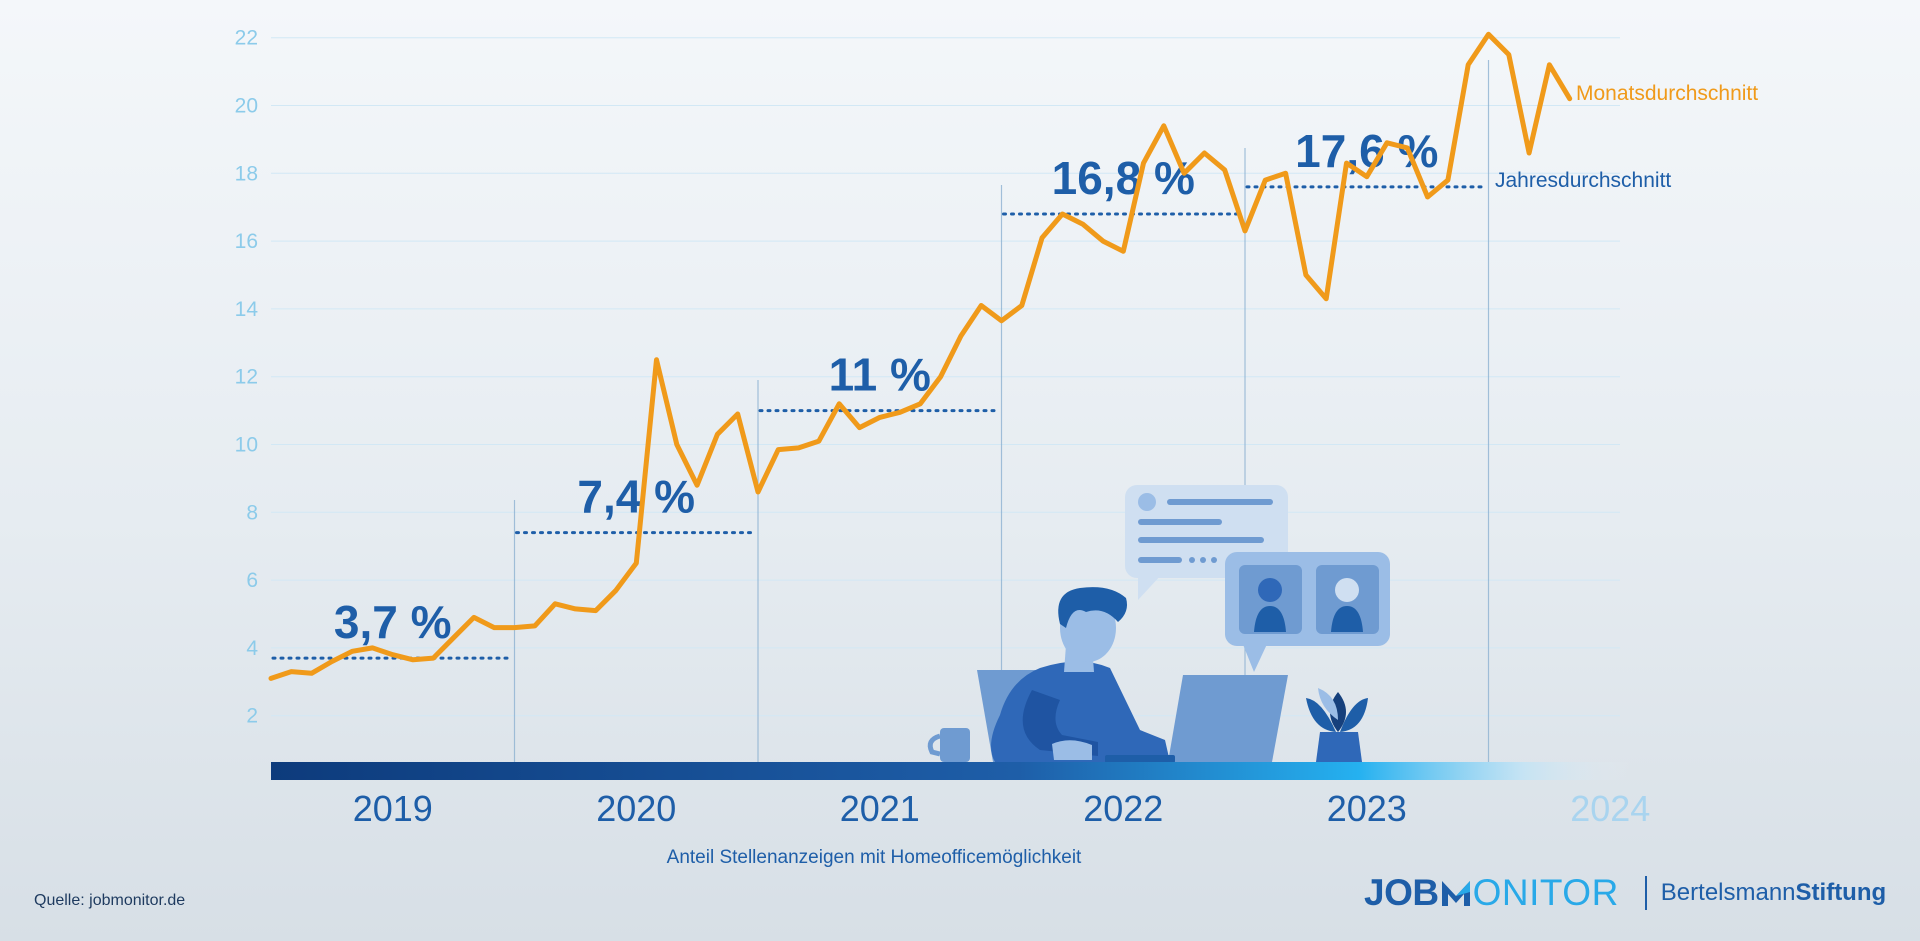  I want to click on logo-monitor-text: ONITOR, so click(1545, 892).